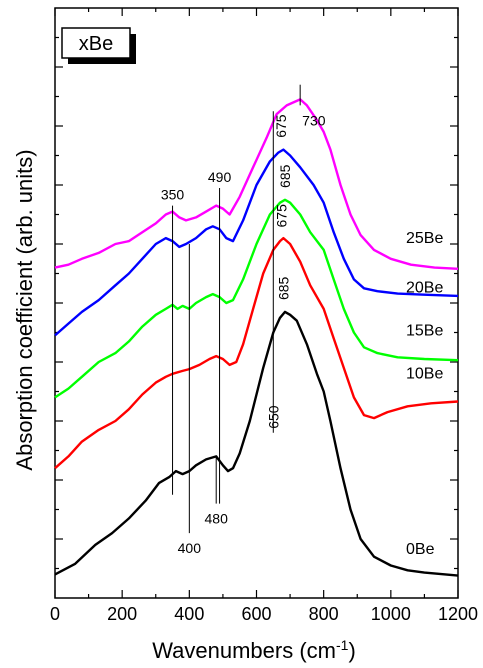 This screenshot has width=483, height=668. I want to click on x-tick-label: 1000, so click(391, 614).